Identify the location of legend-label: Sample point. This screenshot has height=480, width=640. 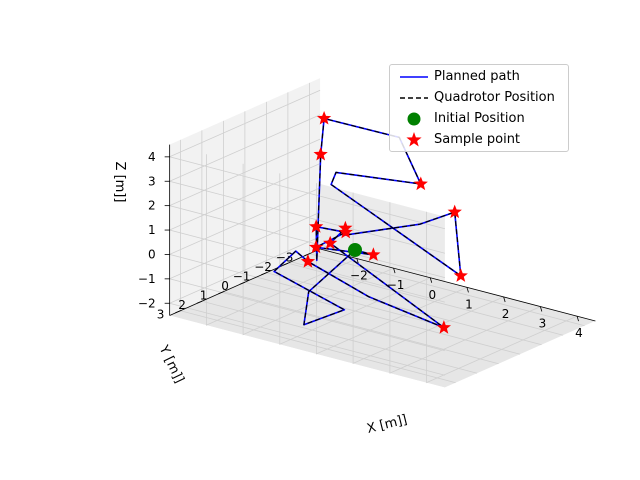
(477, 139).